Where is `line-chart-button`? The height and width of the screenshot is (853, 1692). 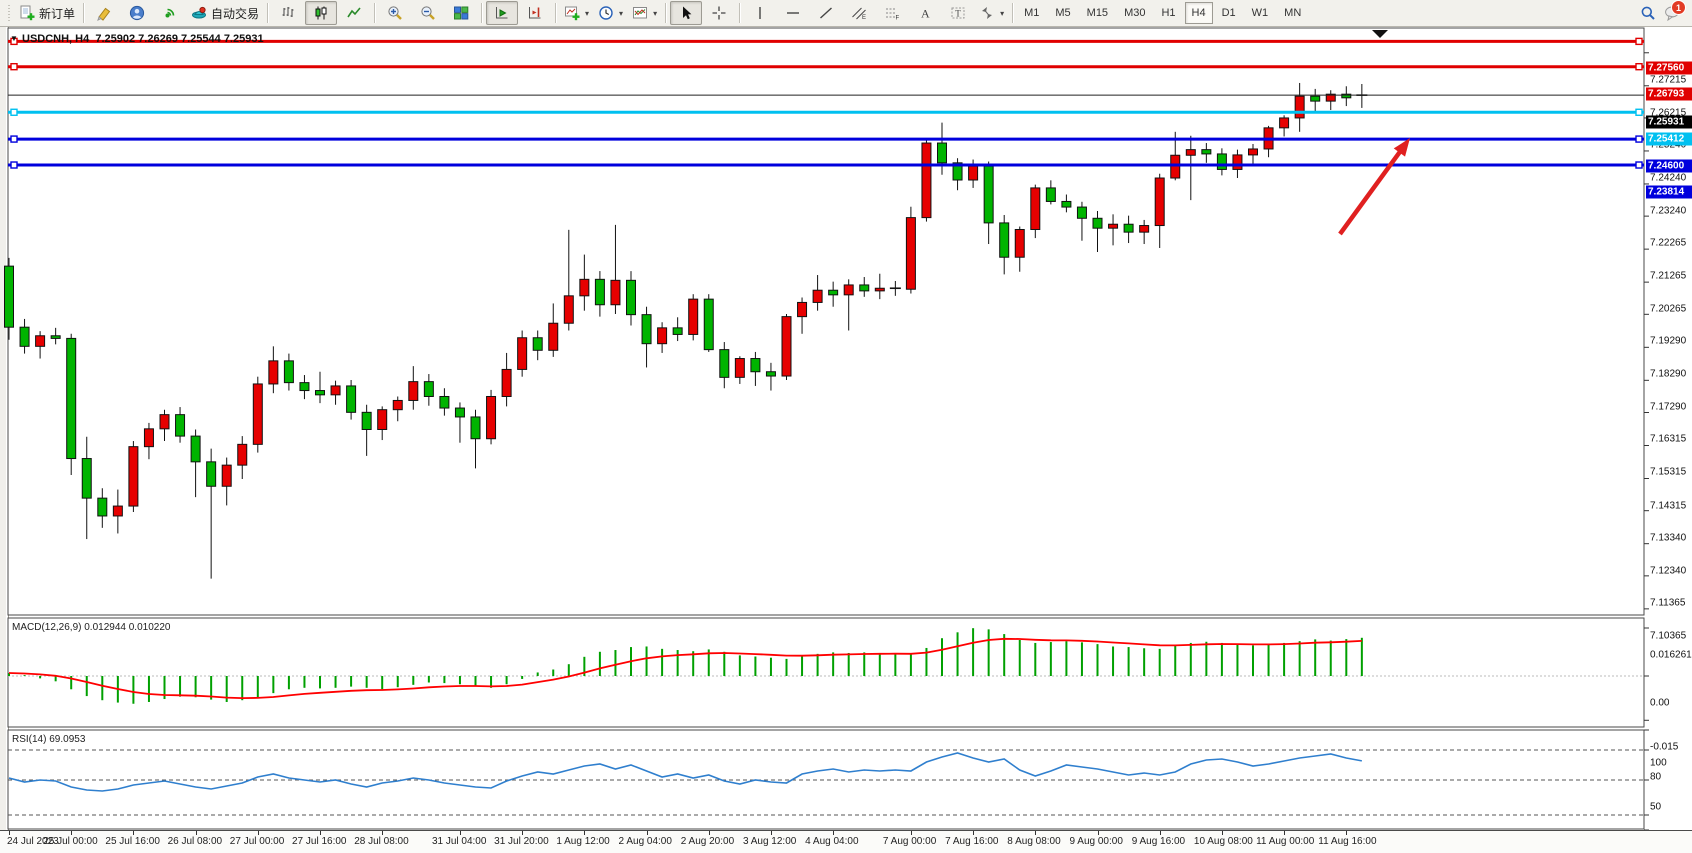 line-chart-button is located at coordinates (354, 13).